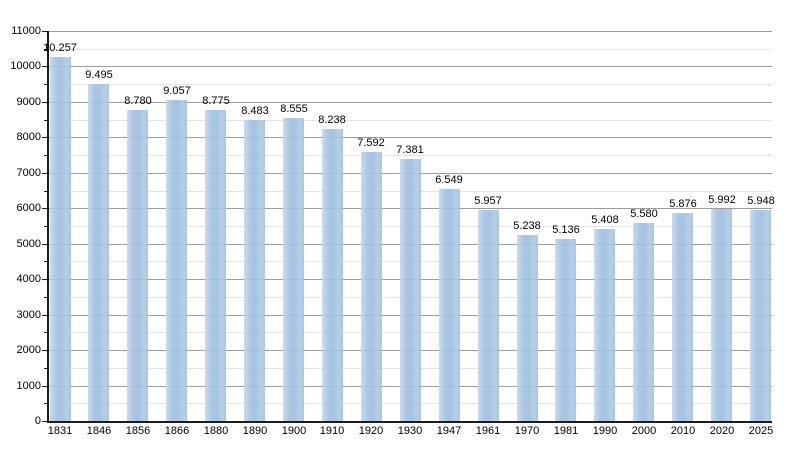 Image resolution: width=800 pixels, height=450 pixels. I want to click on bar-1981, so click(565, 330).